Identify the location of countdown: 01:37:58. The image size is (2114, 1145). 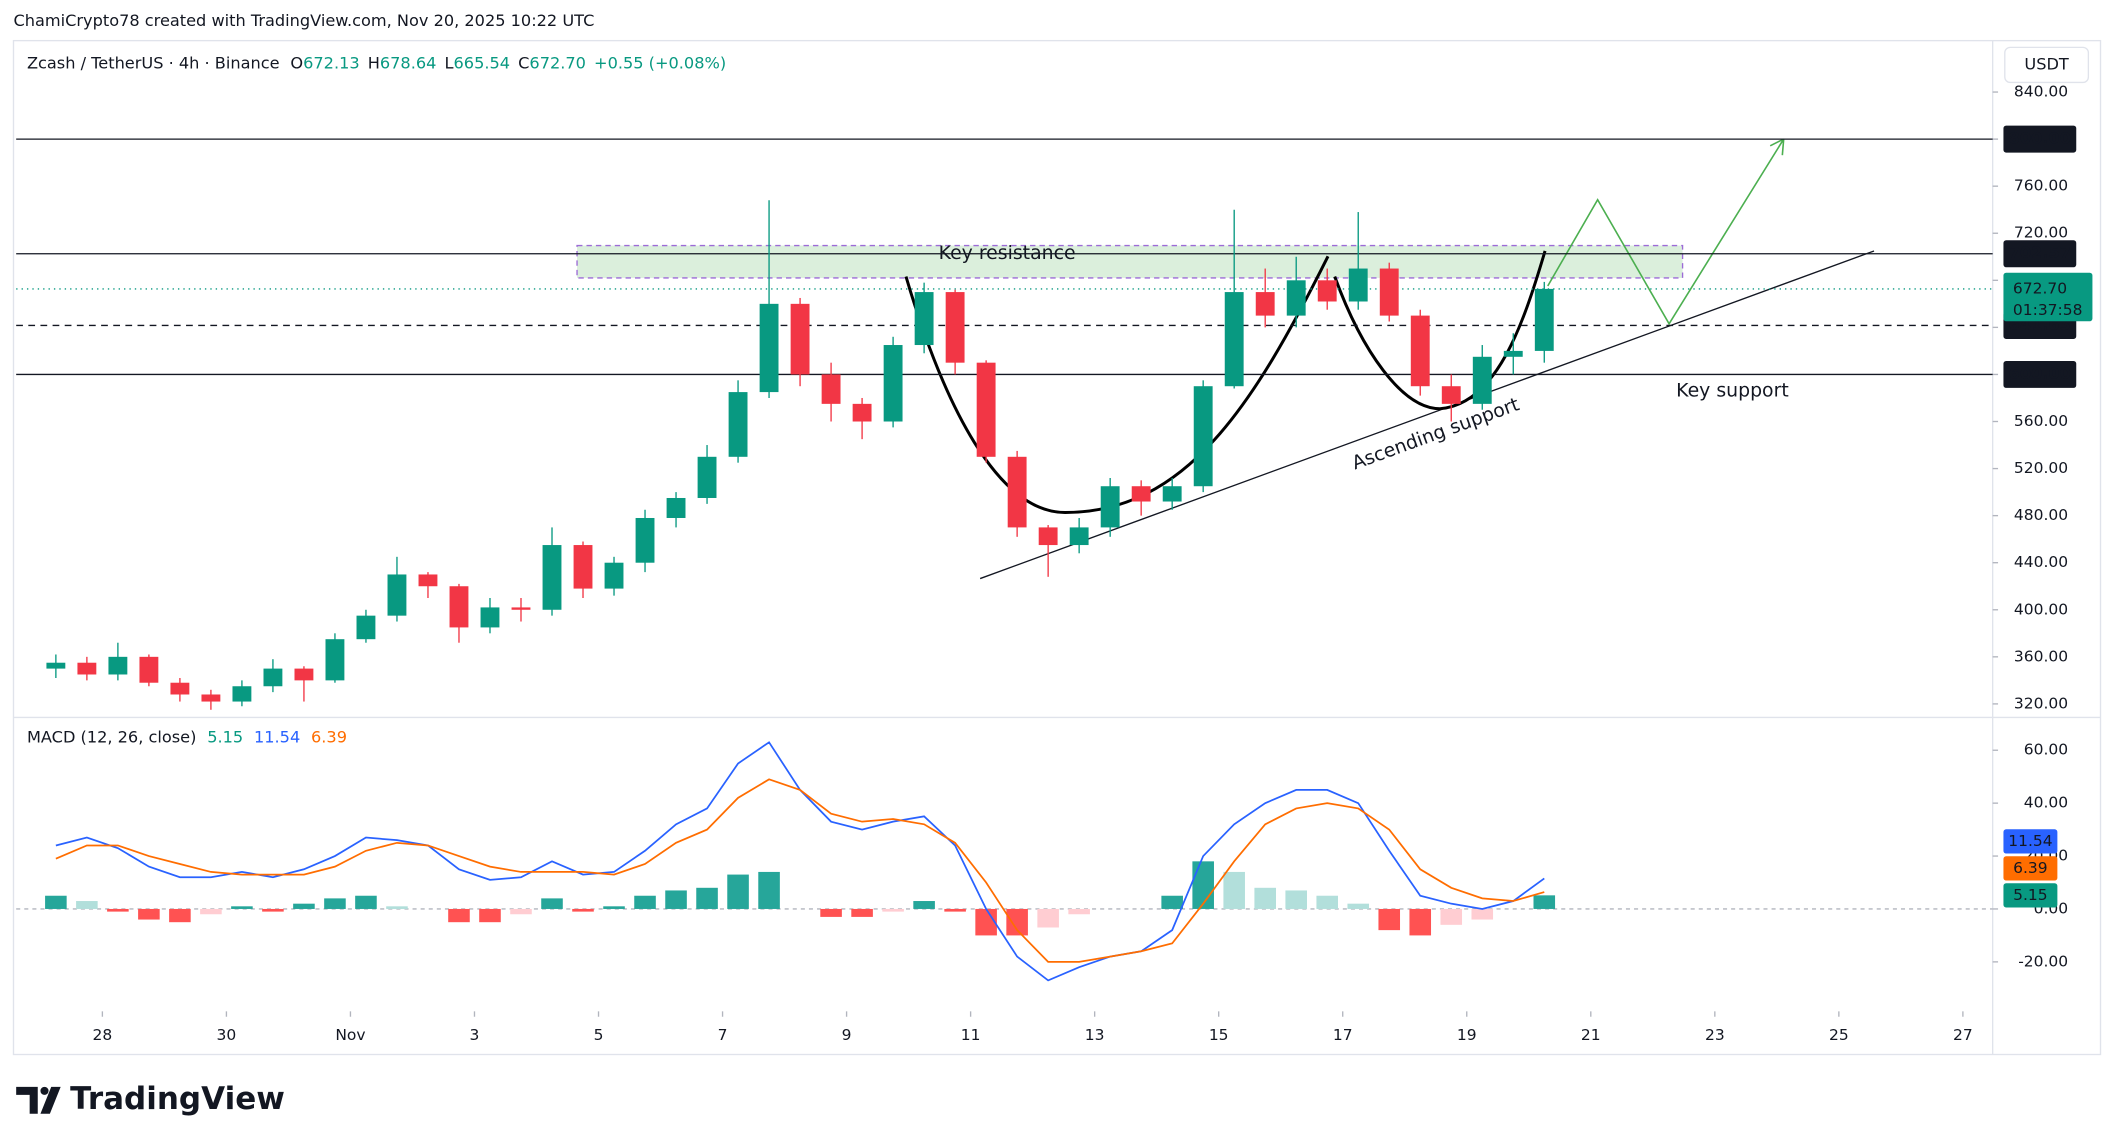
(2048, 310).